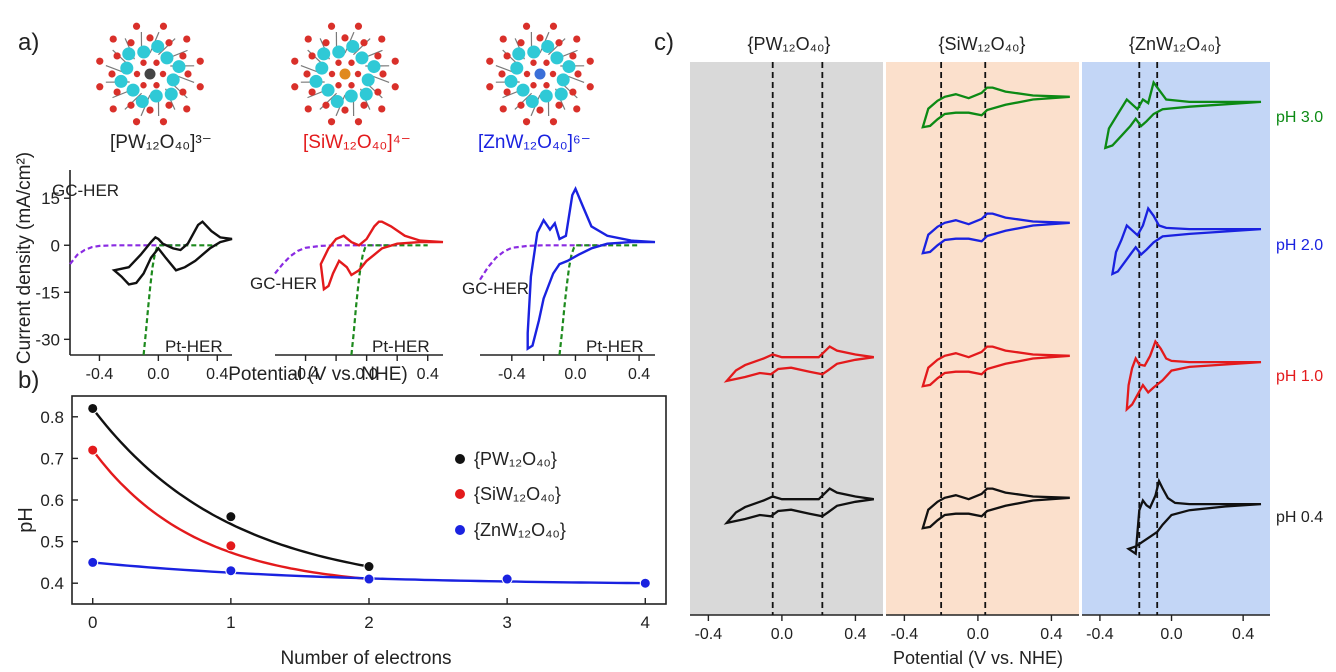  What do you see at coordinates (55, 245) in the screenshot?
I see `panel-a-ytick-label: 0` at bounding box center [55, 245].